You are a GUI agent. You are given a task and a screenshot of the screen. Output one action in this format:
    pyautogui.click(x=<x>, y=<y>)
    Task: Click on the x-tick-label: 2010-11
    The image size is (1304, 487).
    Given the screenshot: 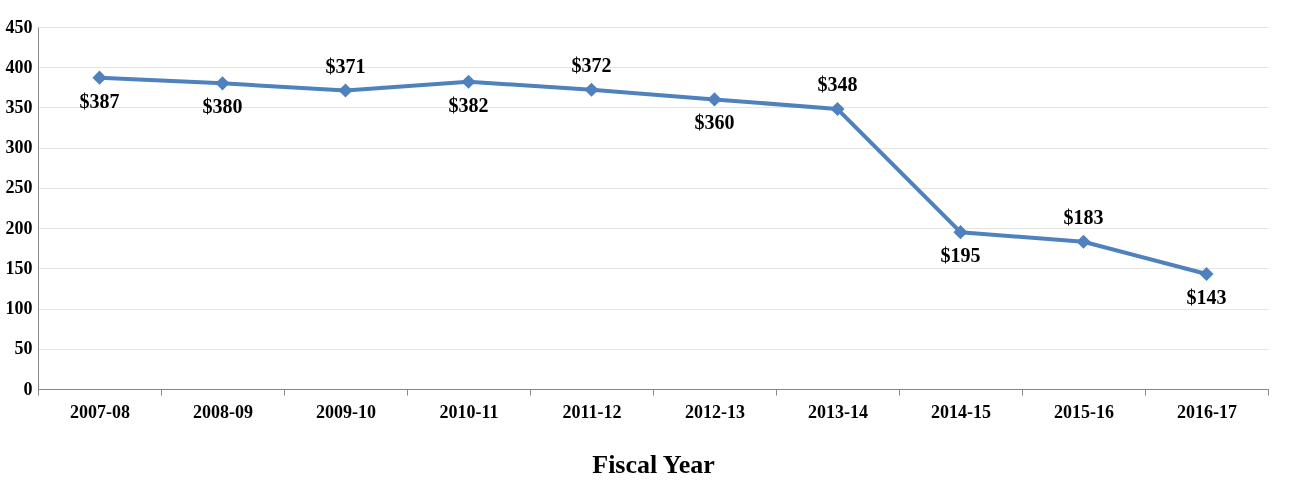 What is the action you would take?
    pyautogui.click(x=469, y=411)
    